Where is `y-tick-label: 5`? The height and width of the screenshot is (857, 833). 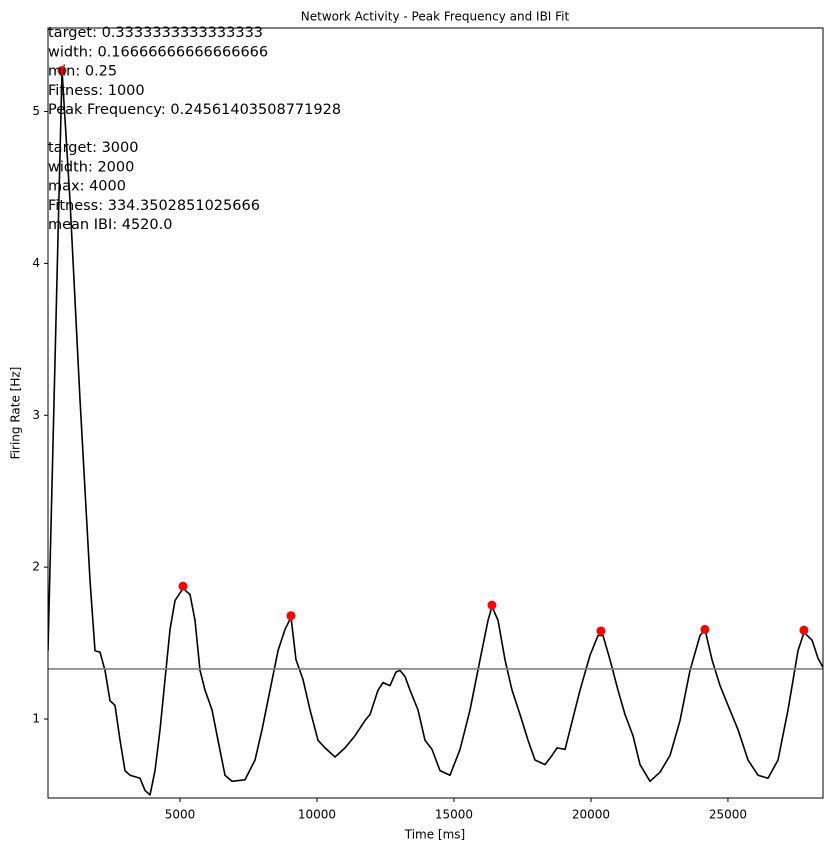
y-tick-label: 5 is located at coordinates (36, 111).